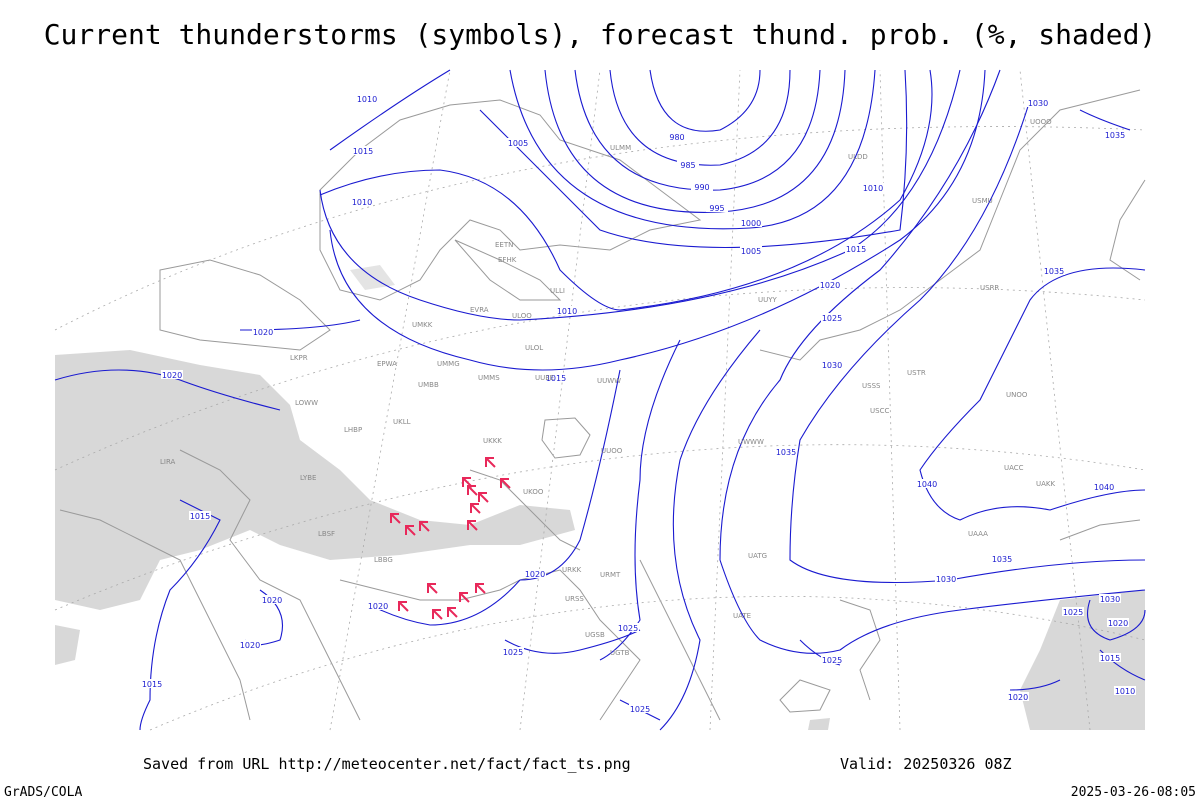  What do you see at coordinates (751, 223) in the screenshot?
I see `isobar-label: 1000` at bounding box center [751, 223].